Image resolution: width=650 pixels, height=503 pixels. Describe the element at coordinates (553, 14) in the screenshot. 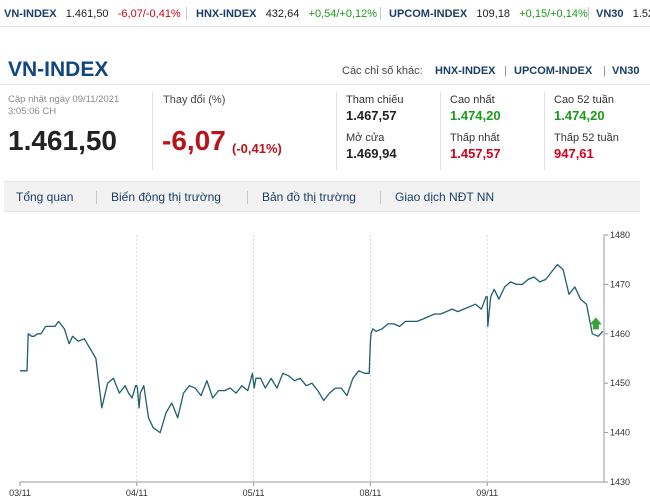

I see `ticker-change: +0,15/+0,14%` at that location.